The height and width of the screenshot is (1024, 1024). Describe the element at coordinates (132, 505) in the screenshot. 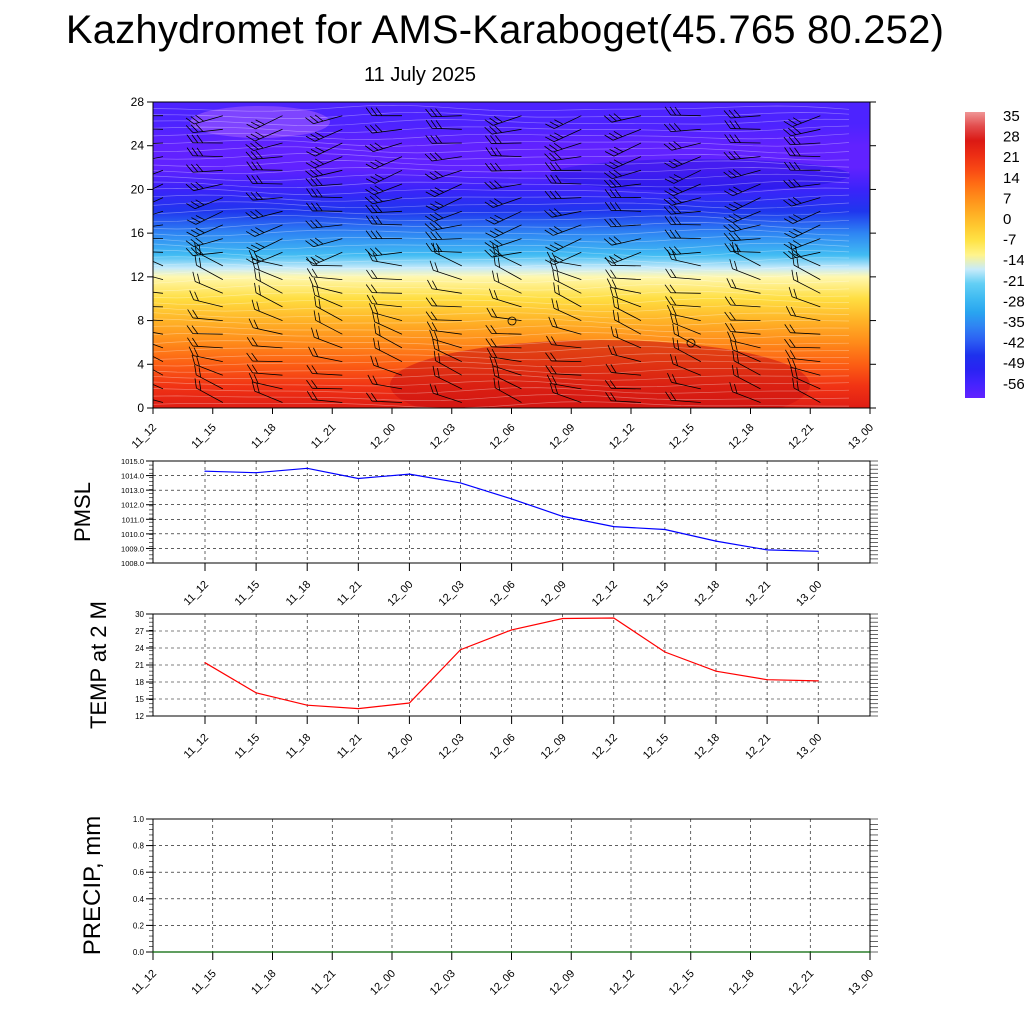

I see `y-tick-label: 1012.0` at that location.